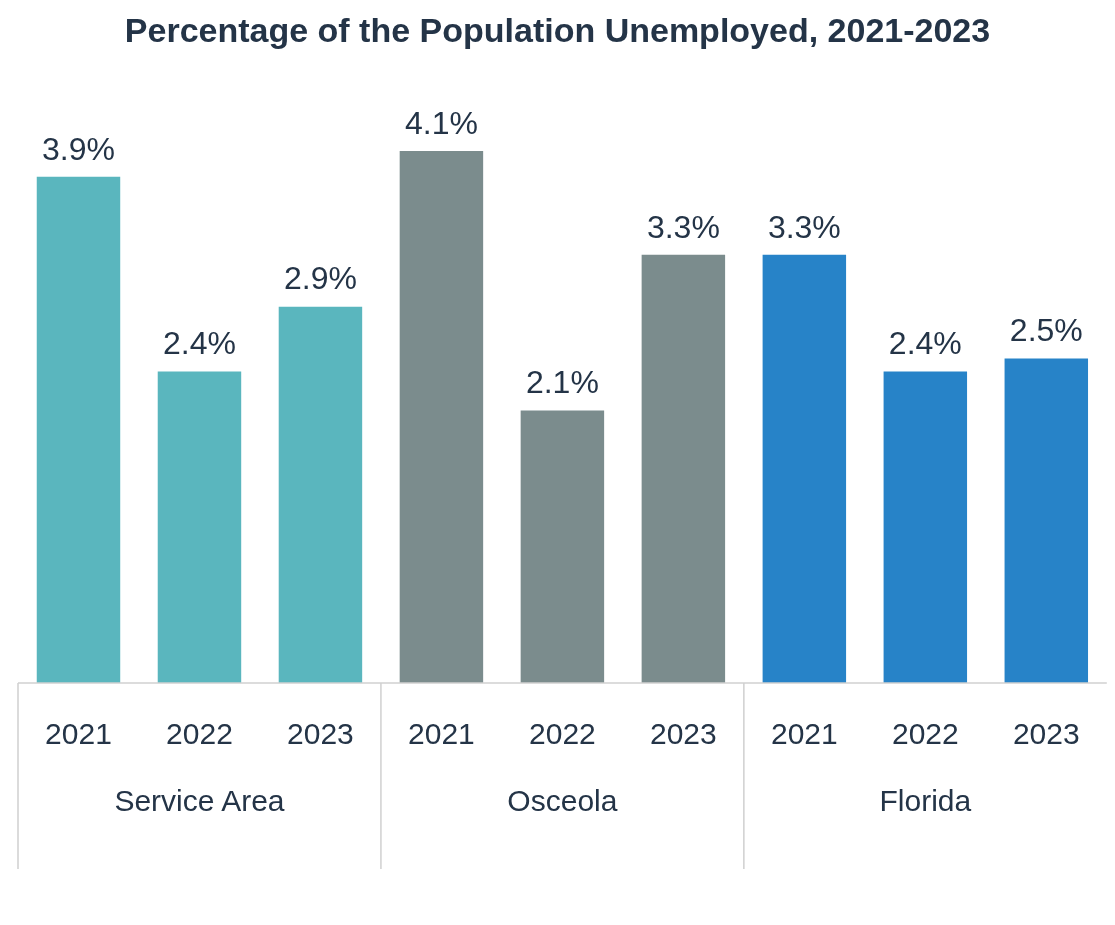 This screenshot has width=1115, height=925. I want to click on text: Florida, so click(925, 801).